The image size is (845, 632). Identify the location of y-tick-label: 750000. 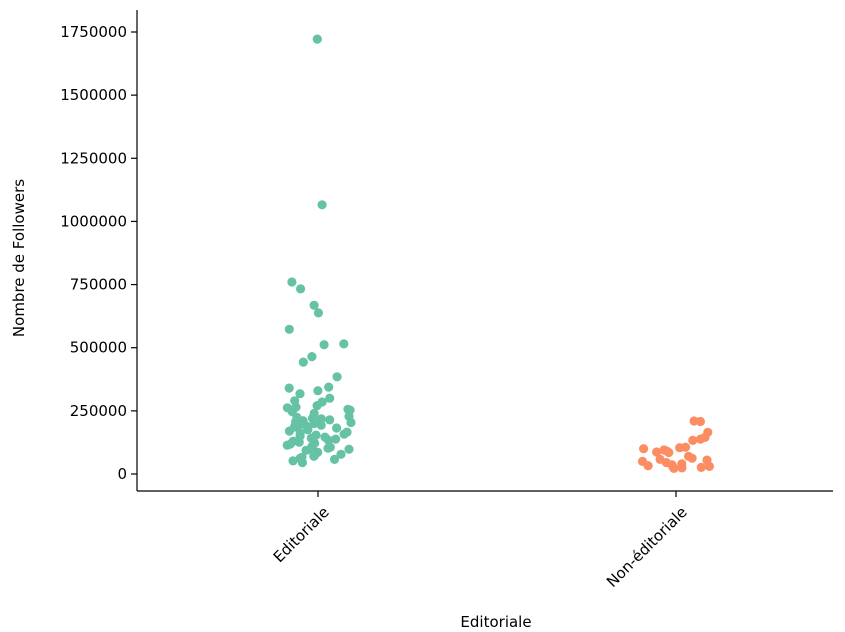
(98, 285).